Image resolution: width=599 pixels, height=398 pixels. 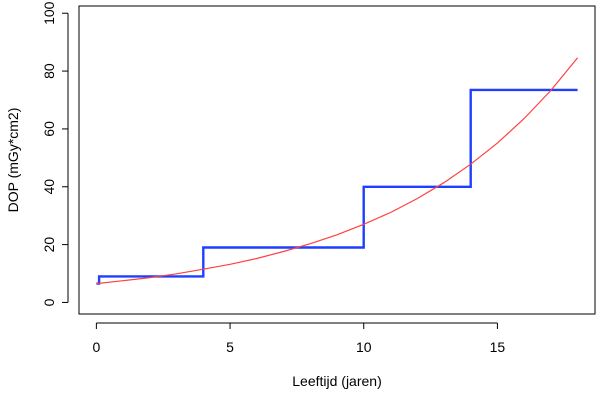 What do you see at coordinates (299, 338) in the screenshot?
I see `x-axis: 0 5 10 15` at bounding box center [299, 338].